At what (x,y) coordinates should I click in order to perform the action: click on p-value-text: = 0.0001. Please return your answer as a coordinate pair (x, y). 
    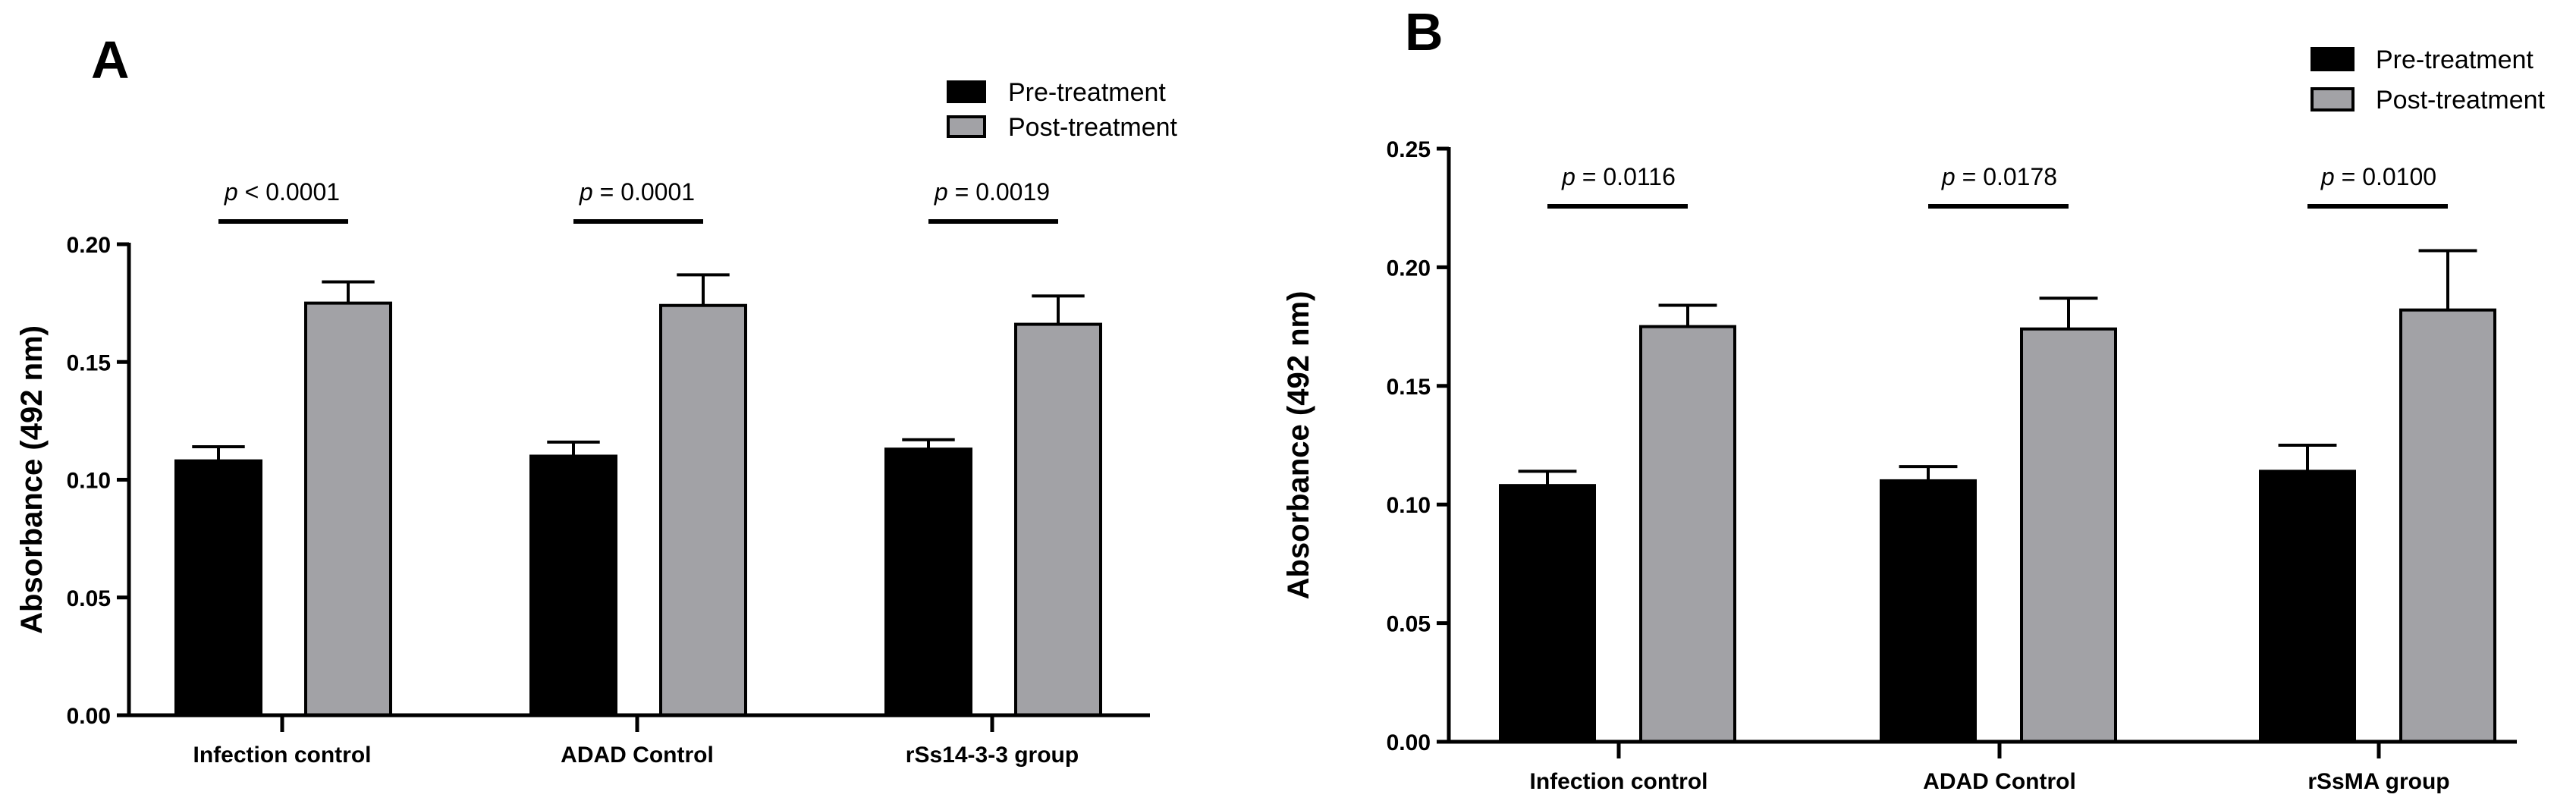
    Looking at the image, I should click on (644, 192).